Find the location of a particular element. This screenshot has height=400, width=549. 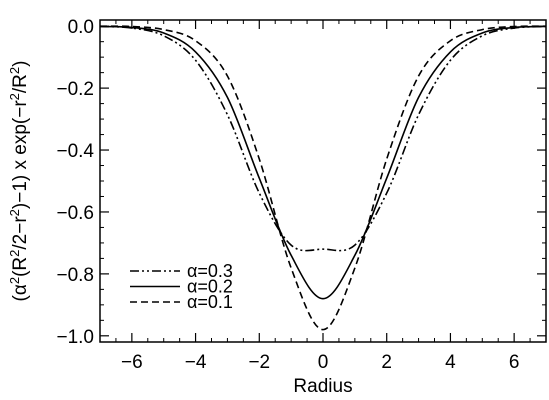

legend-label: α=0.1 is located at coordinates (210, 302).